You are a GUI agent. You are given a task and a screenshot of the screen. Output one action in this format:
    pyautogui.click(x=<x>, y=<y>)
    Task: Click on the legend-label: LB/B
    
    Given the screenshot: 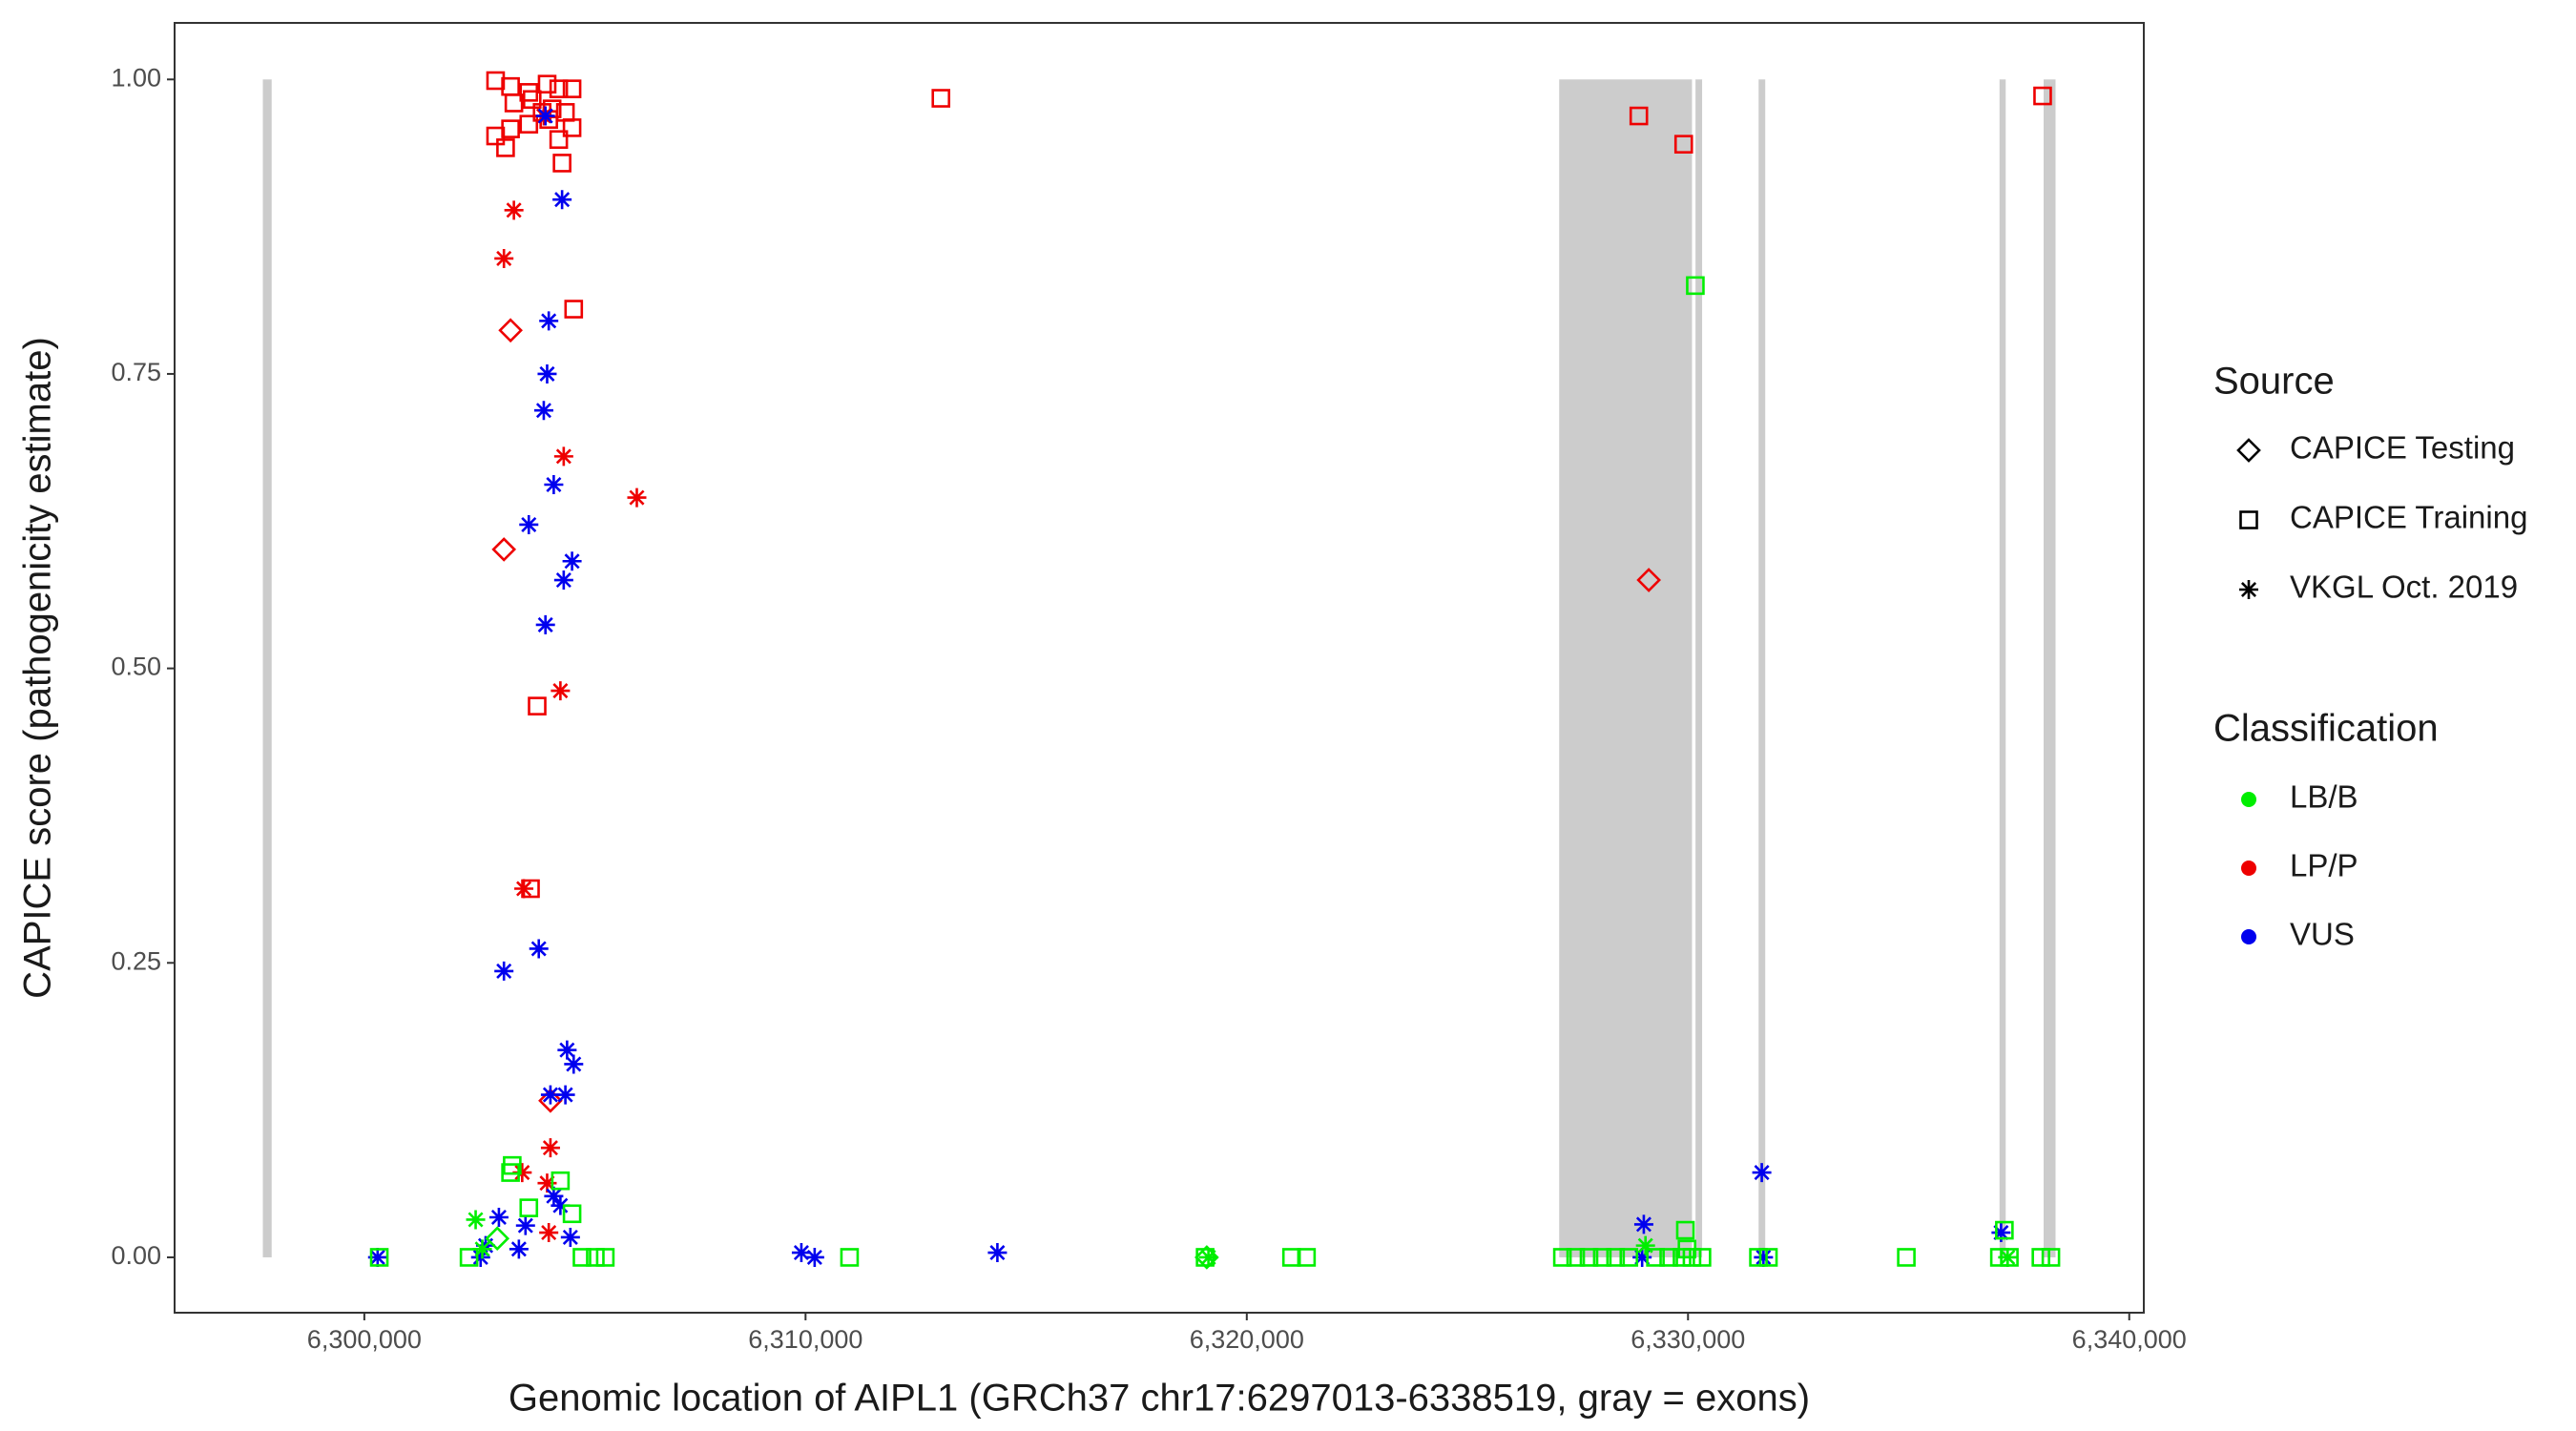 What is the action you would take?
    pyautogui.click(x=2324, y=797)
    